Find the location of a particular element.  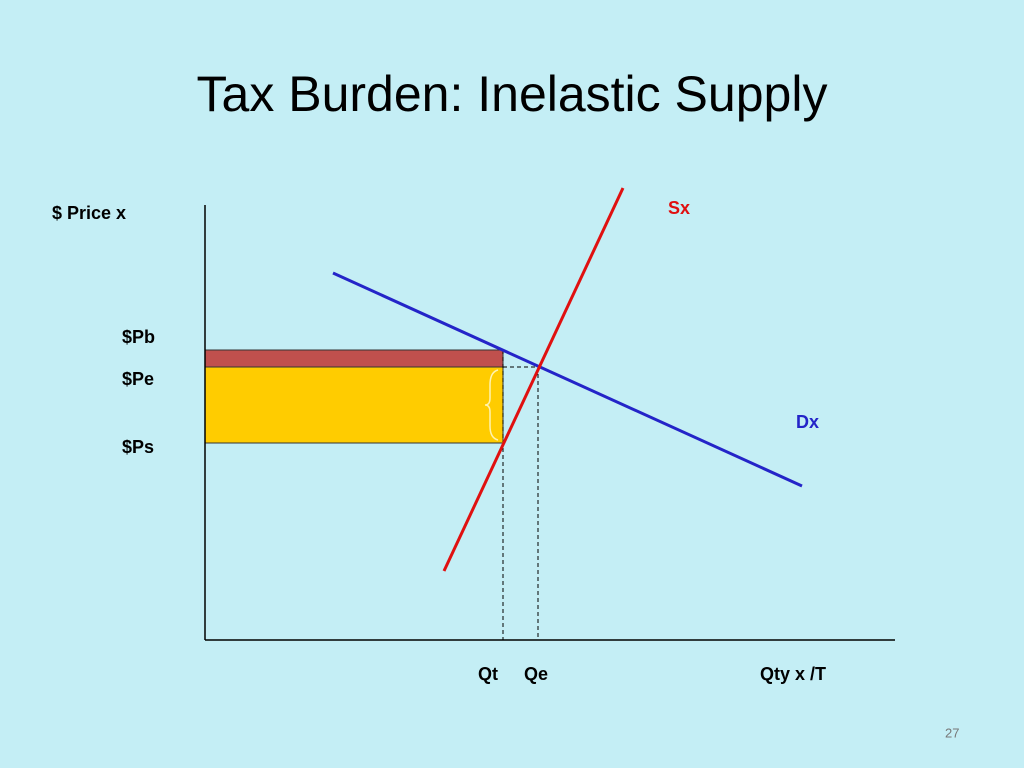

price-label: $Pb is located at coordinates (138, 337).